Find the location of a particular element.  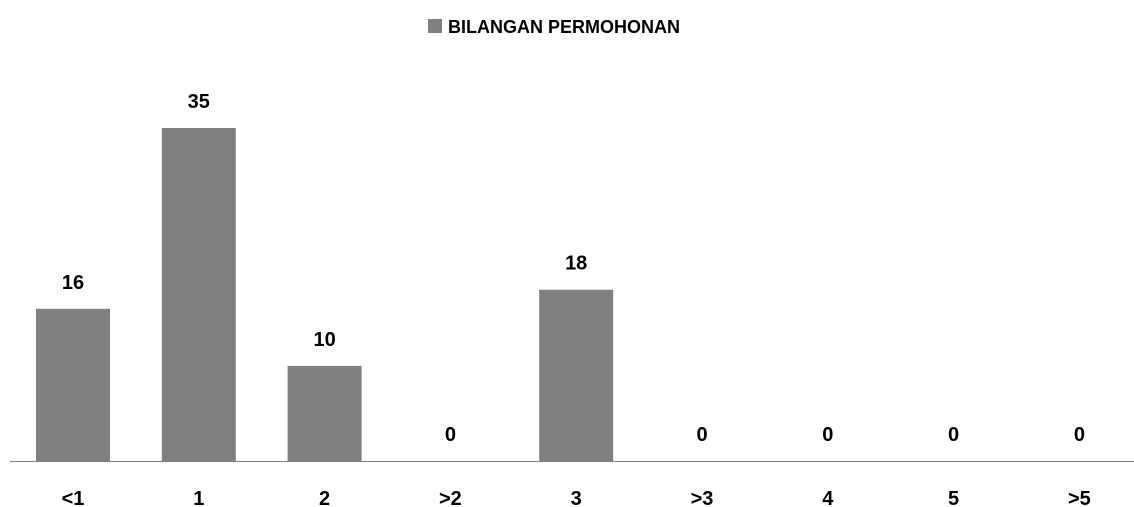

data-label-6: 0 is located at coordinates (827, 435).